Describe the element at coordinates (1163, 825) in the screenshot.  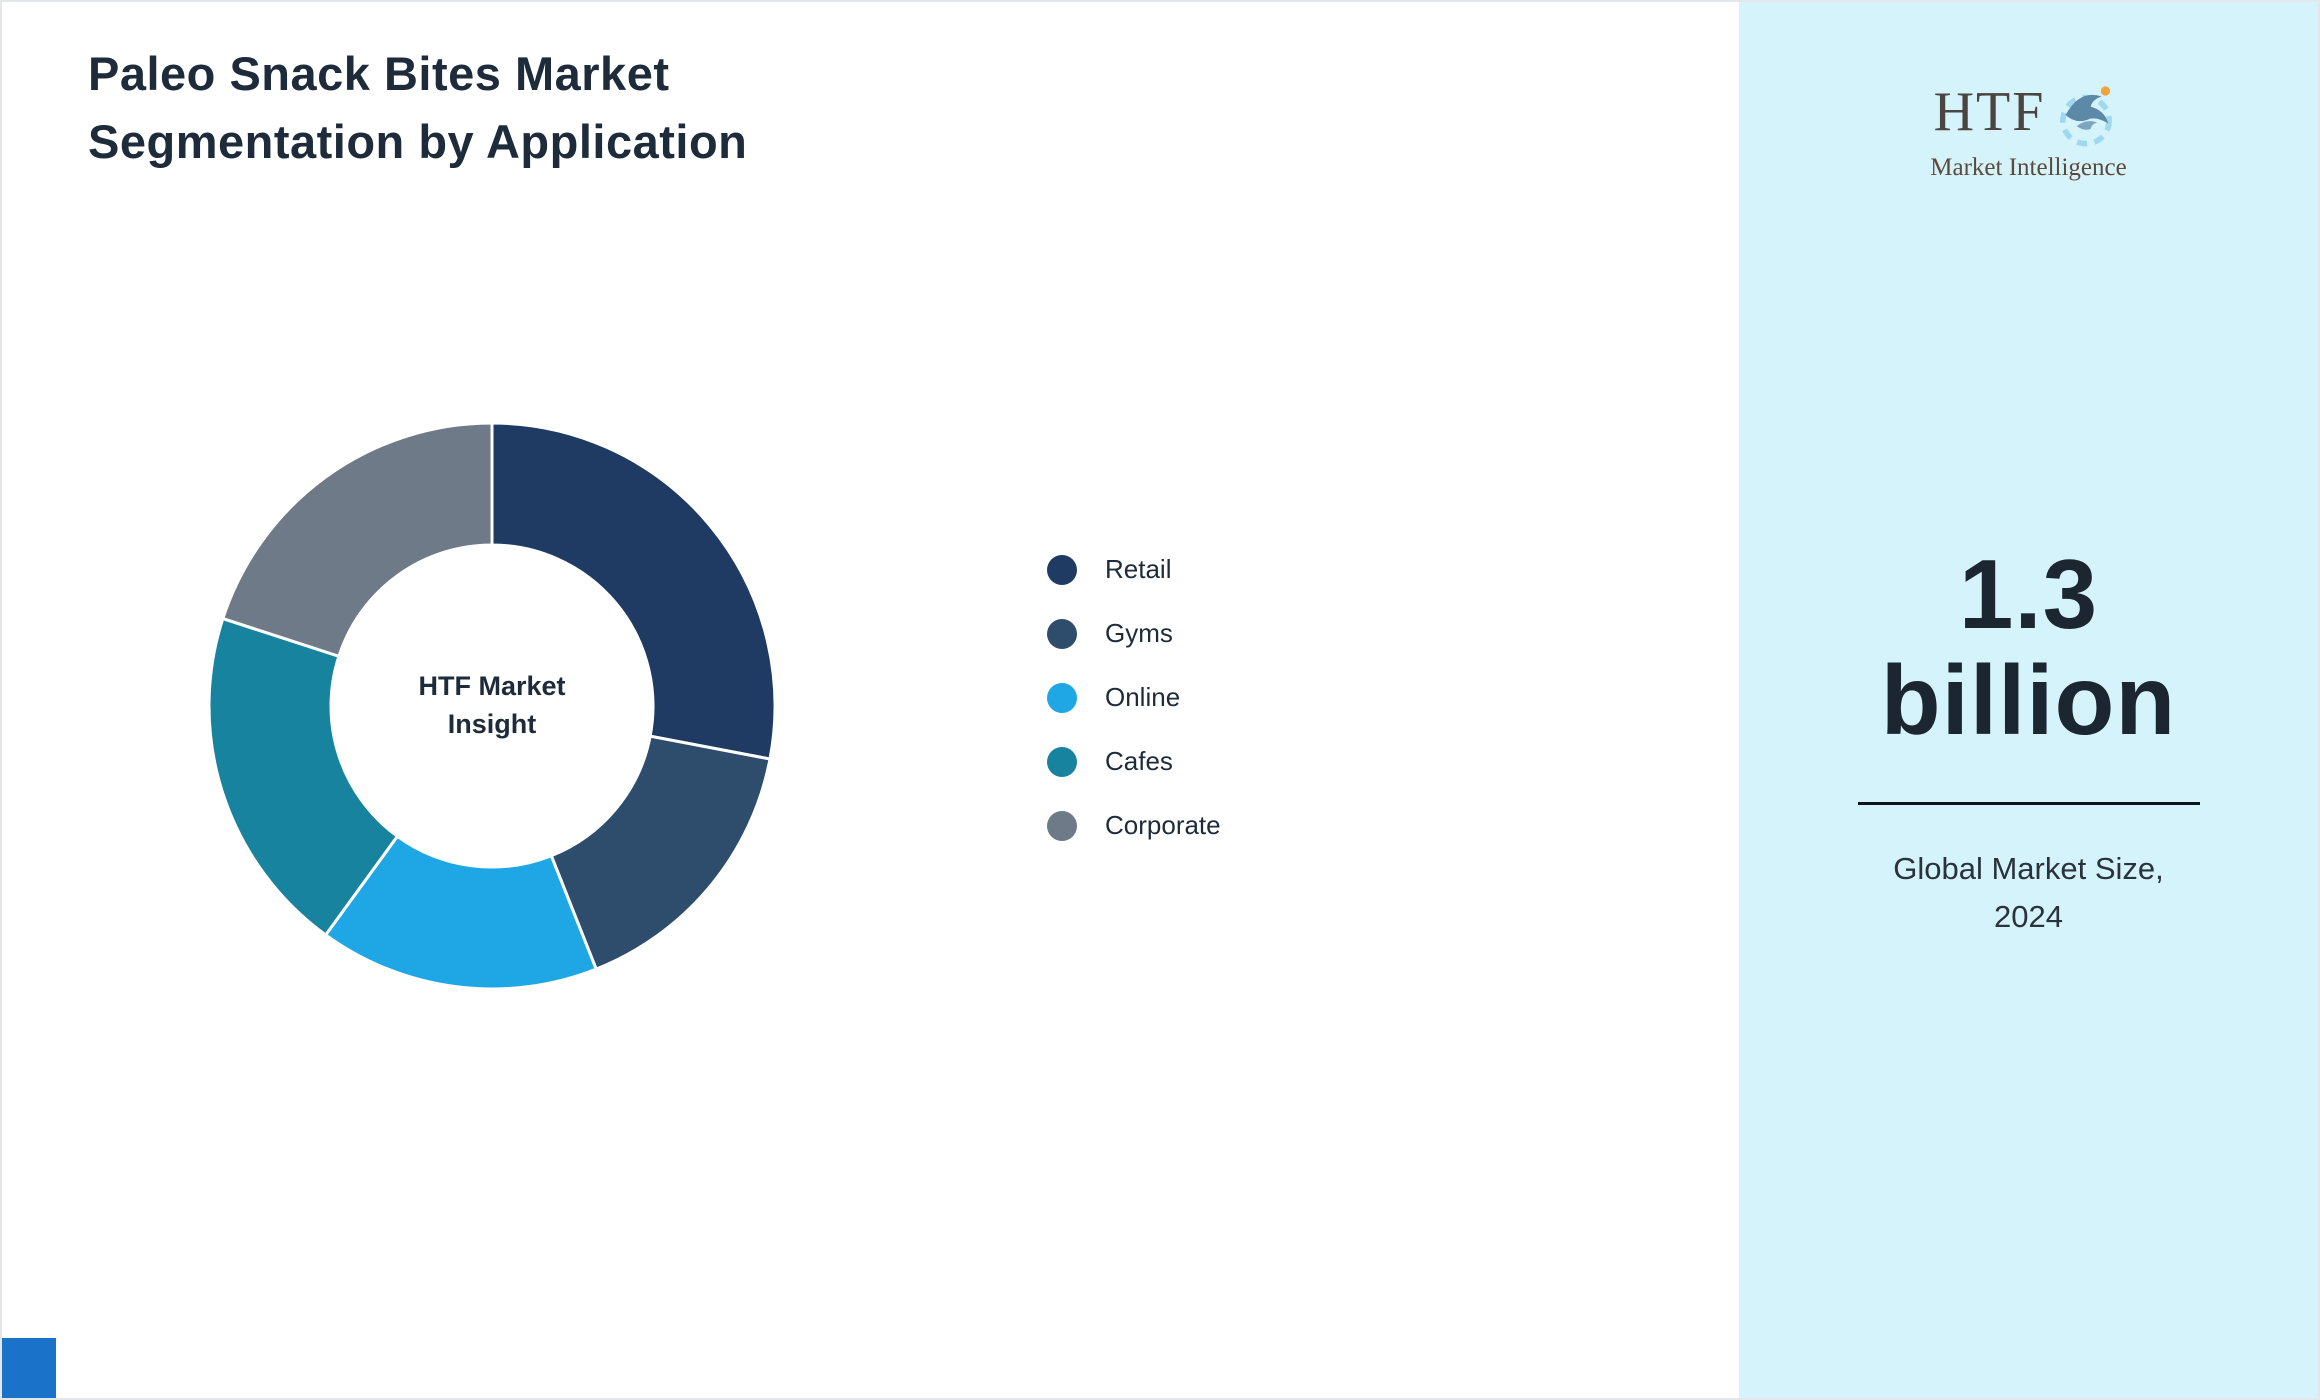
I see `legend-label: Corporate` at that location.